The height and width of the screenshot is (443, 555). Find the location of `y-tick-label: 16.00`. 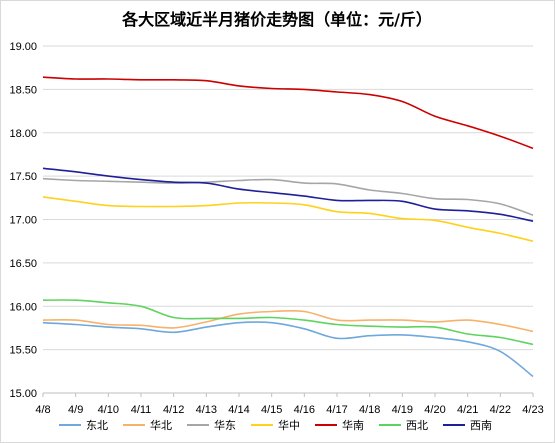

y-tick-label: 16.00 is located at coordinates (23, 307).